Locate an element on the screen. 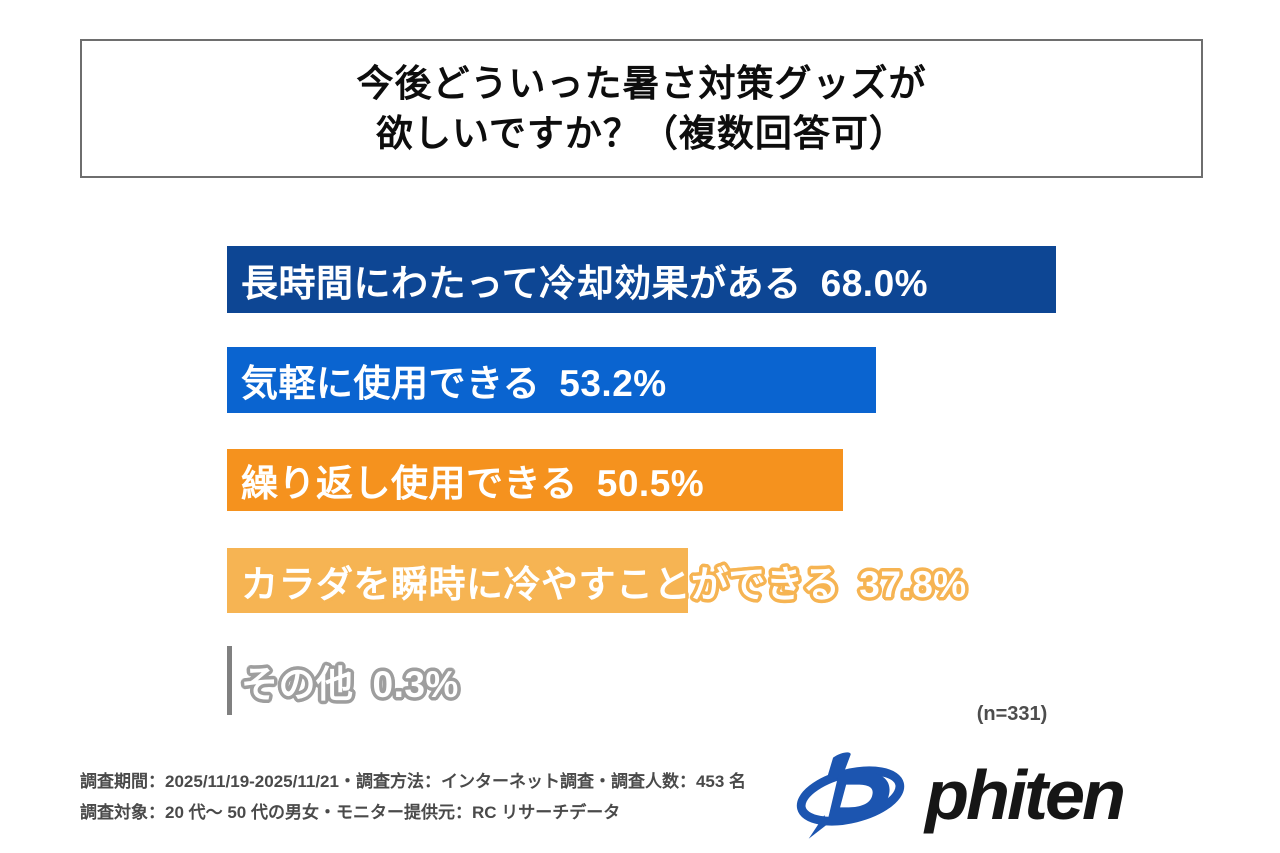 The image size is (1280, 853). phiten-wordmark: phiten is located at coordinates (1025, 796).